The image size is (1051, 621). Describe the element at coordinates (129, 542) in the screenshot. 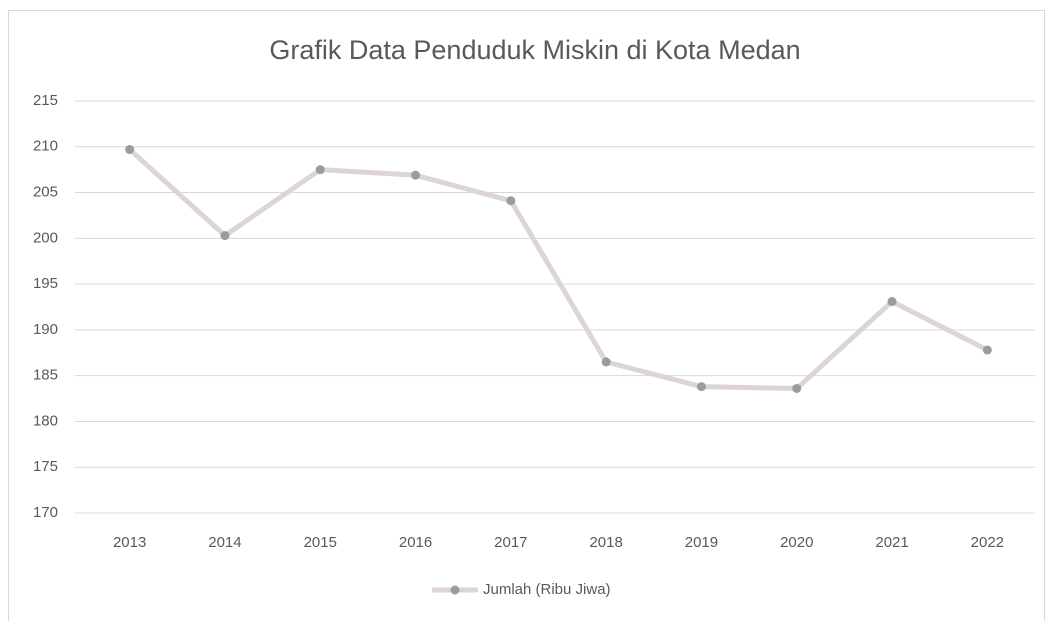

I see `x-tick-label: 2013` at that location.